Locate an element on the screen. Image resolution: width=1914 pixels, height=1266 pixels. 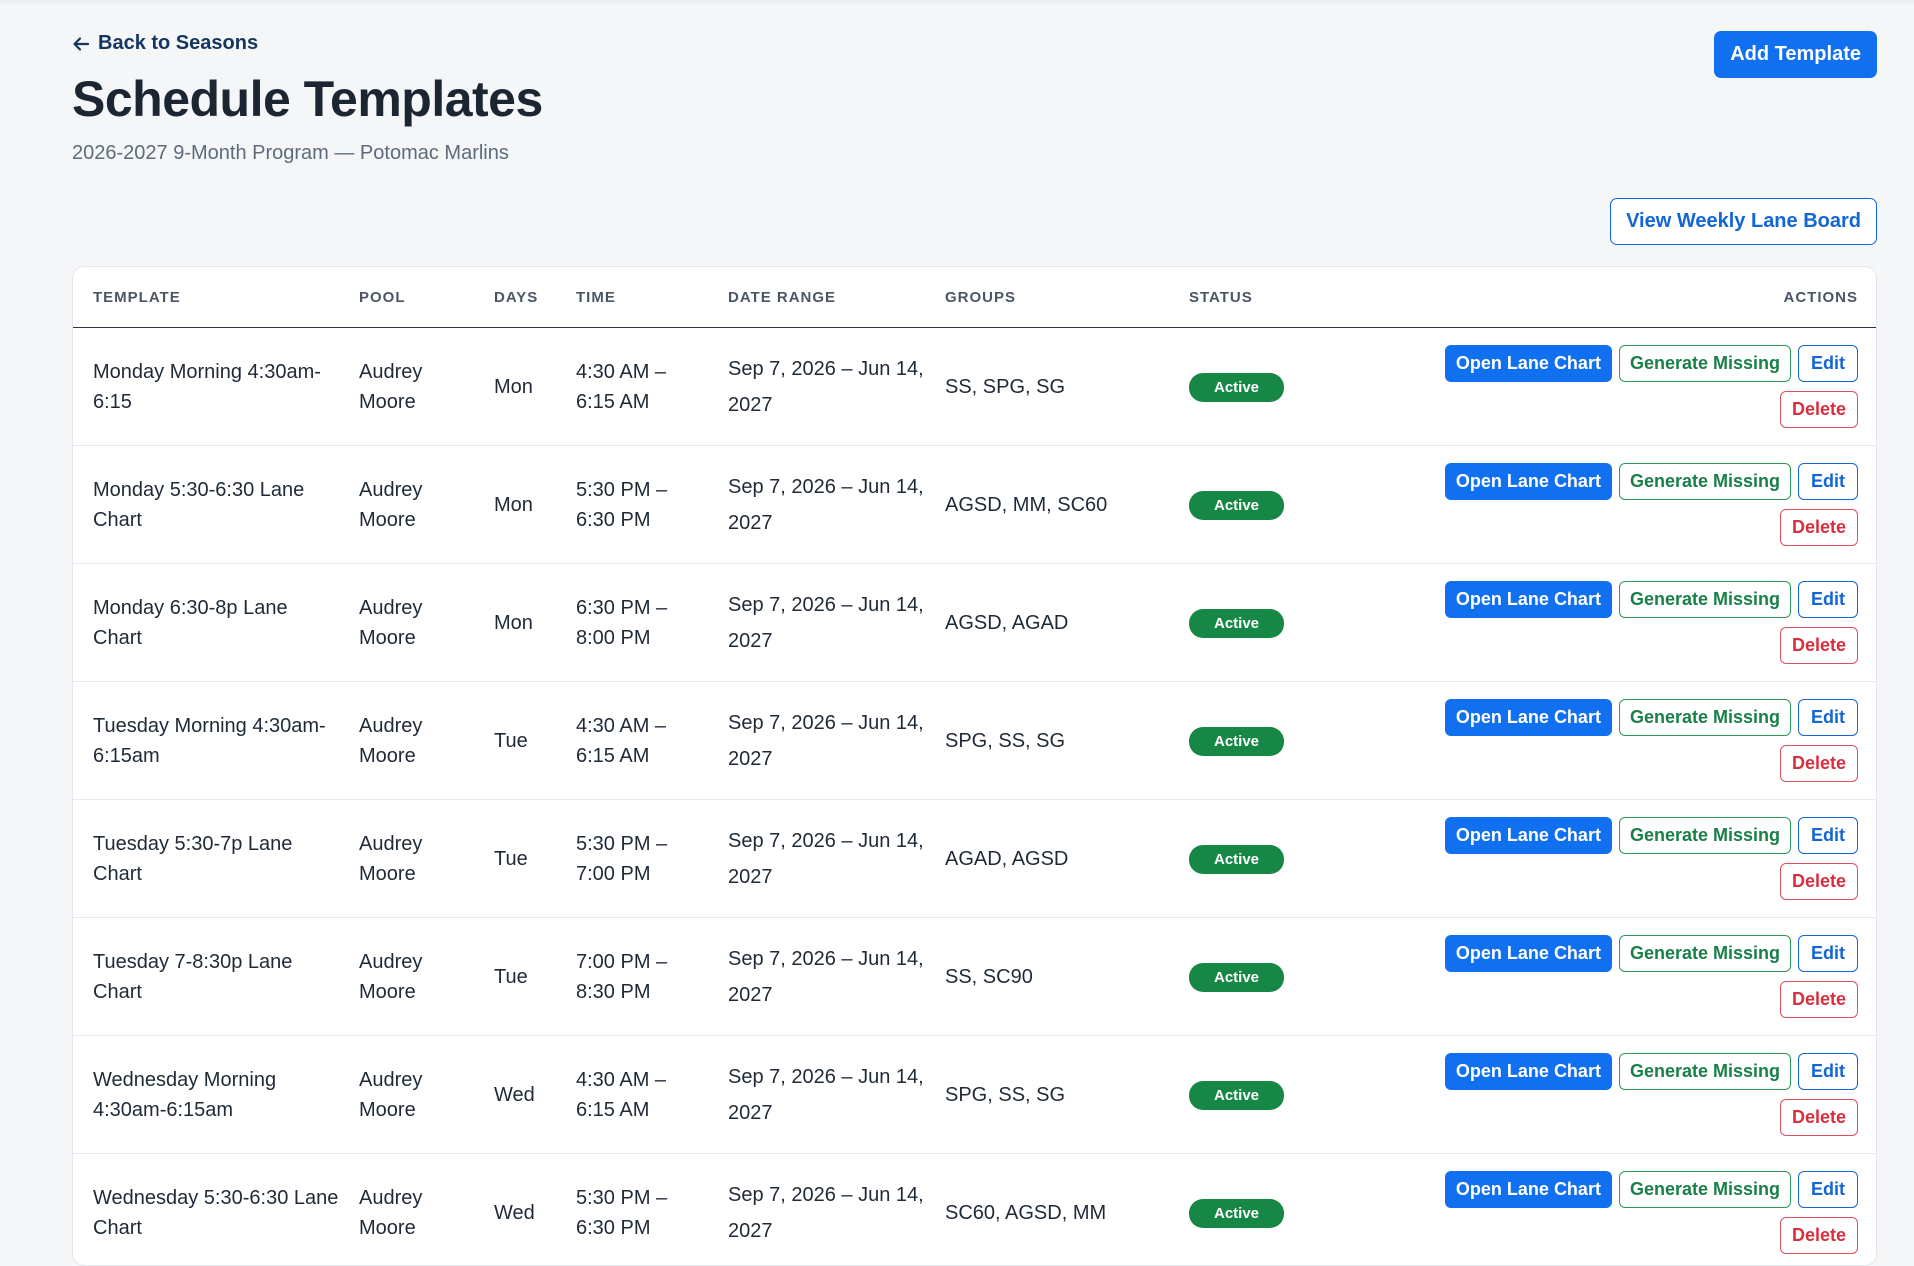
back-link-label: Back to Seasons is located at coordinates (178, 43).